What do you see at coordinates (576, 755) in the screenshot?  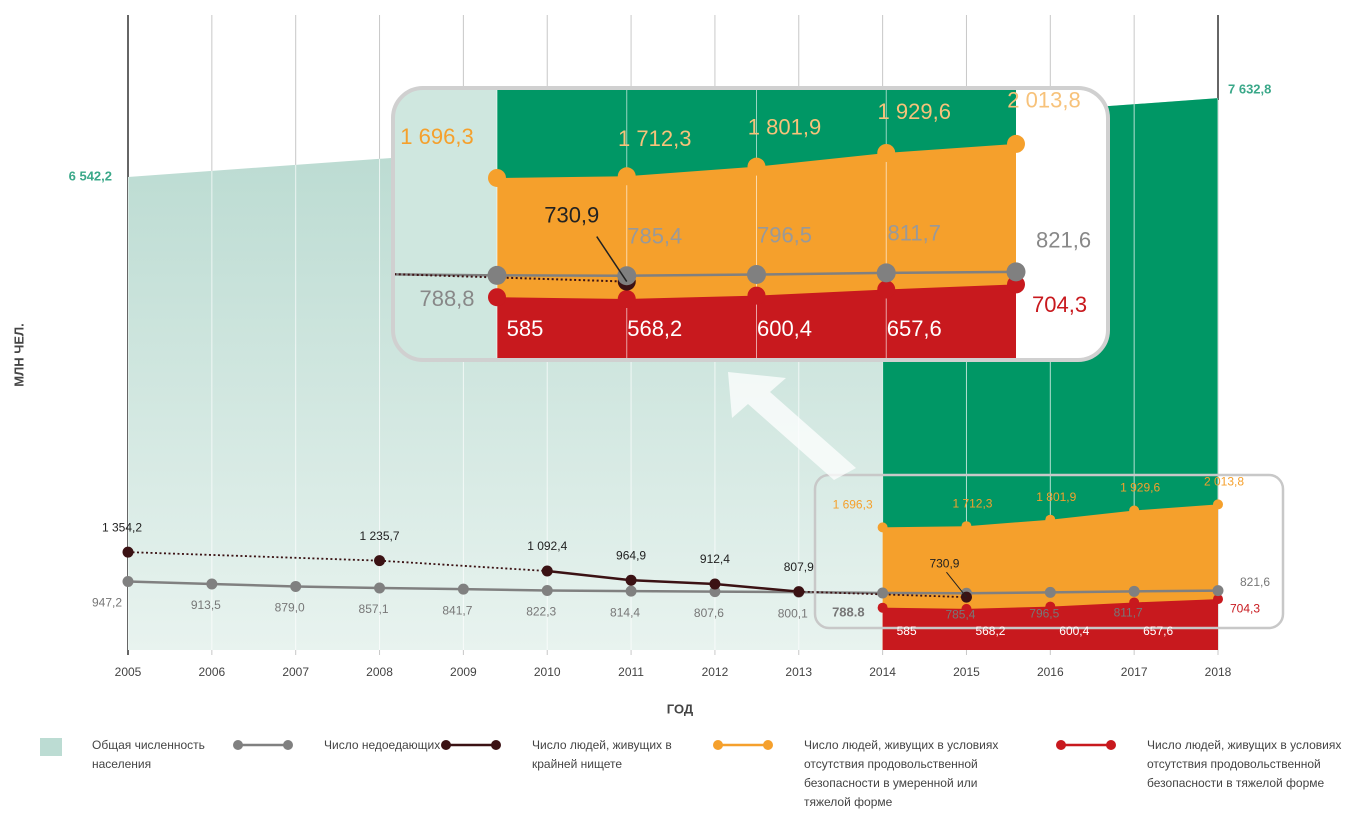 I see `legend-item: Число людей, живущих в крайней нищете` at bounding box center [576, 755].